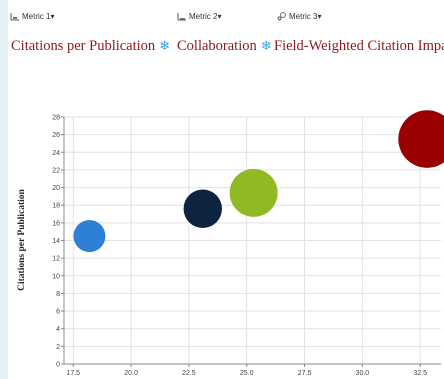  I want to click on metric-2-title-text: Collaboration, so click(217, 46).